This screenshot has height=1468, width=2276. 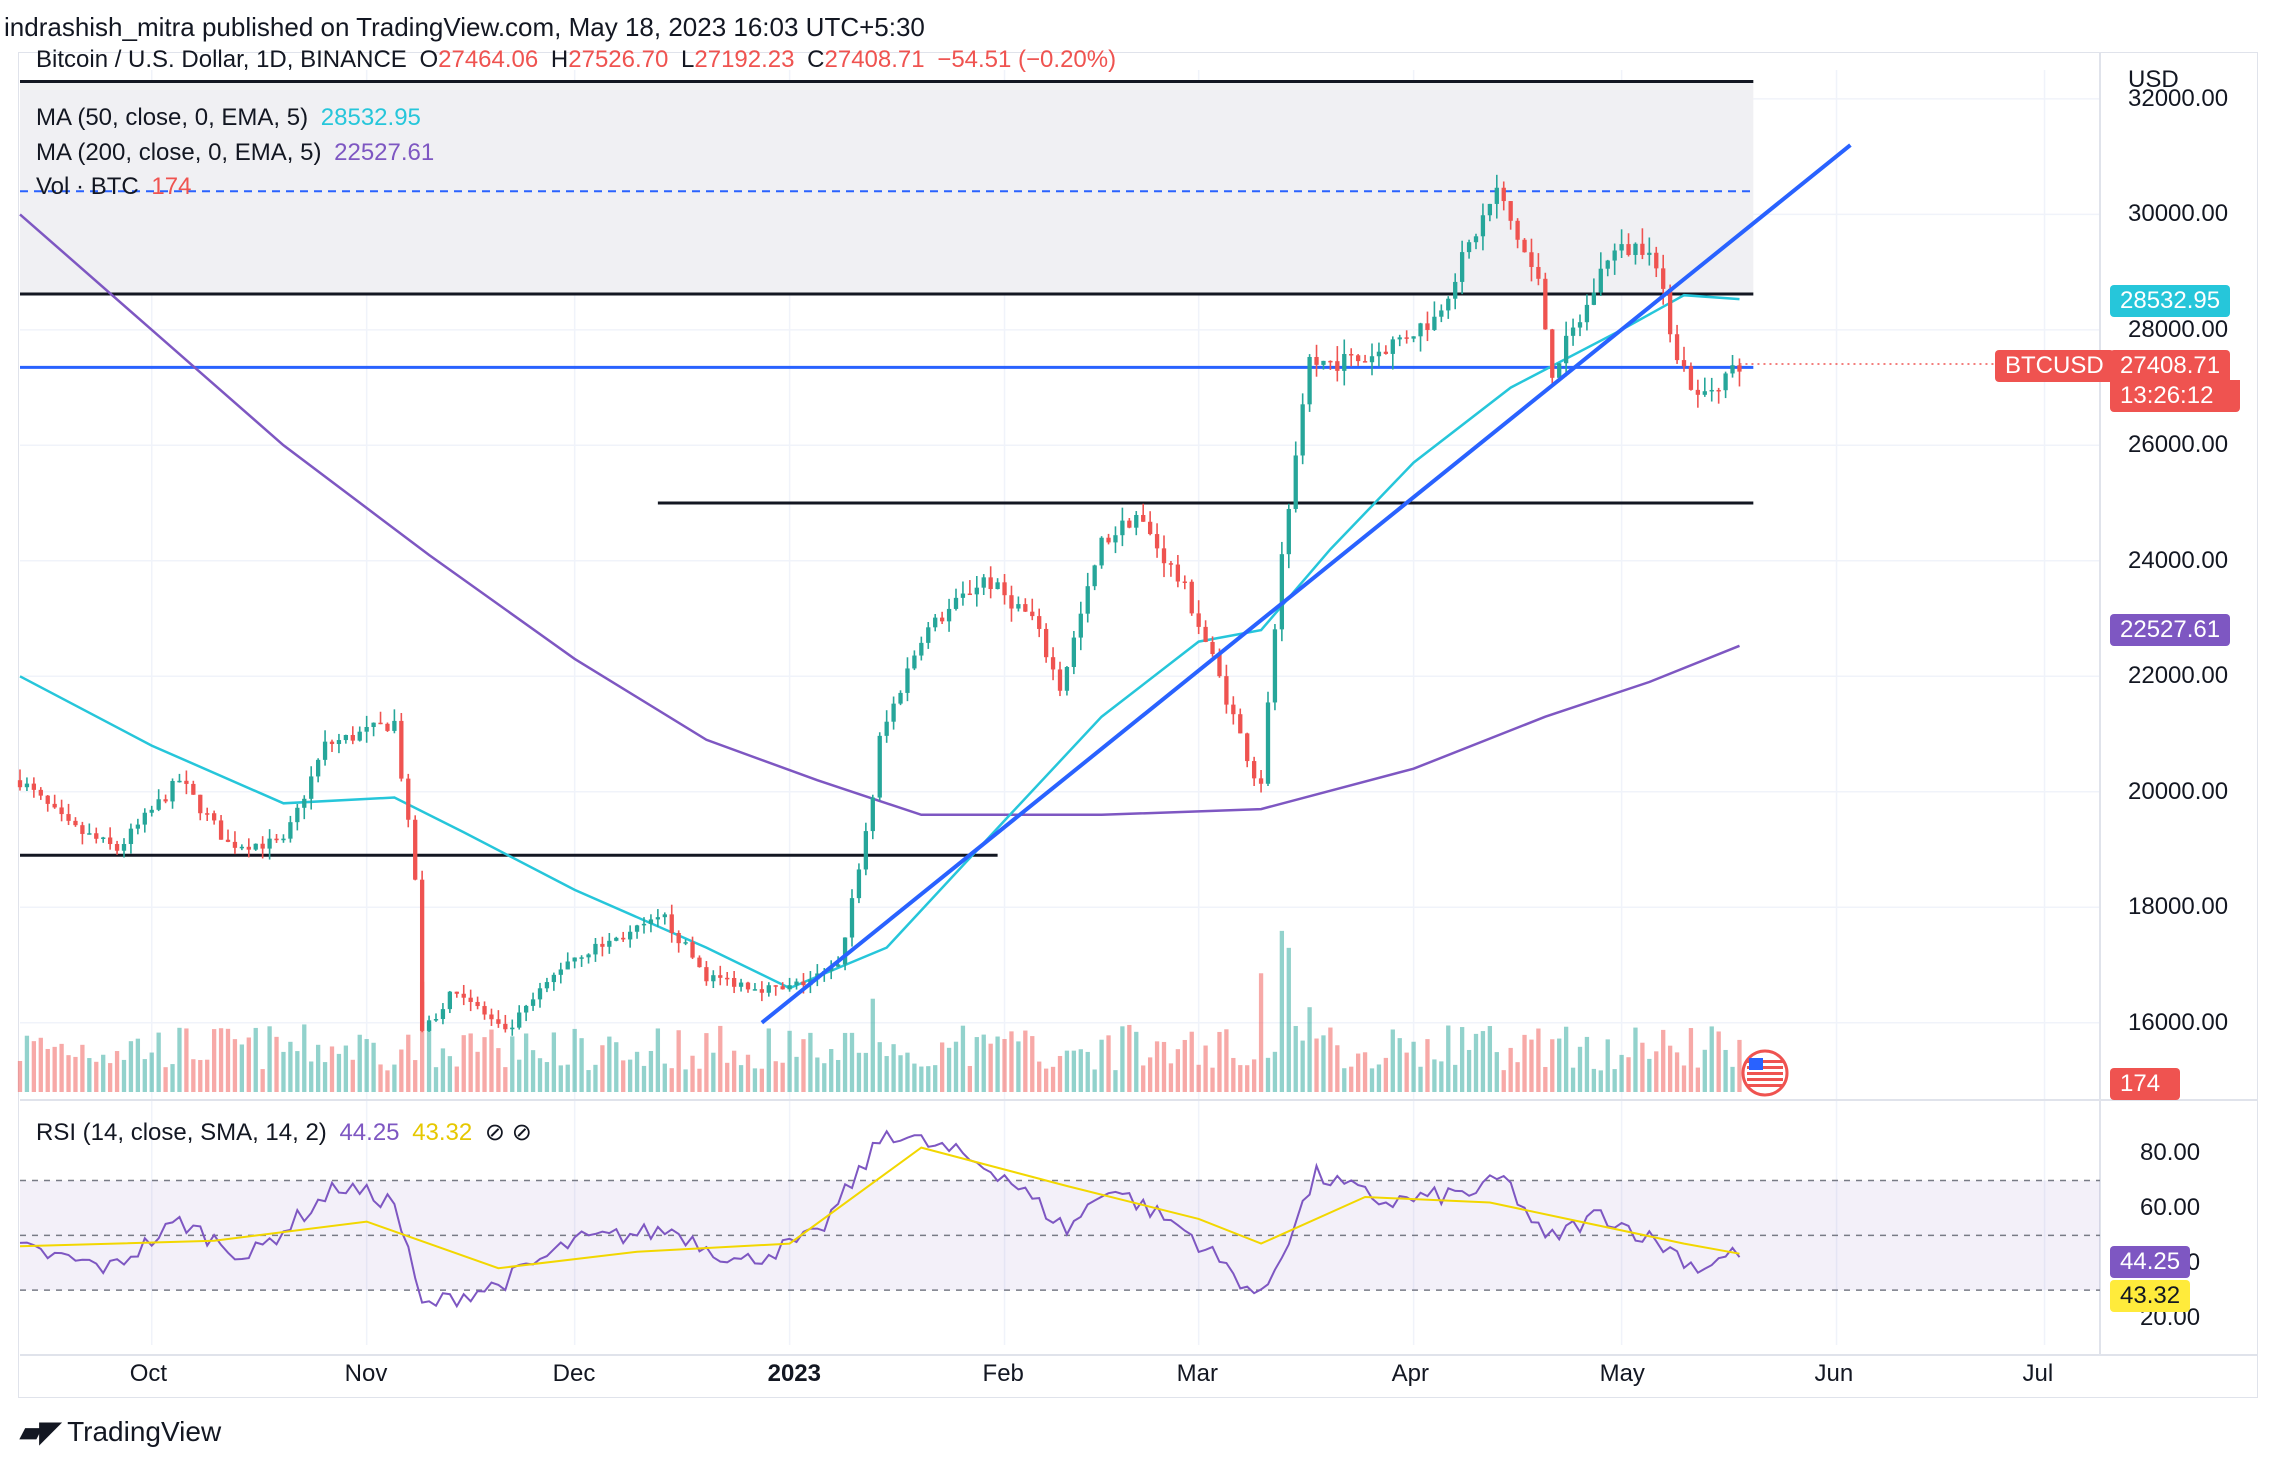 I want to click on footer-brand: ▰◤ TradingView, so click(x=120, y=1431).